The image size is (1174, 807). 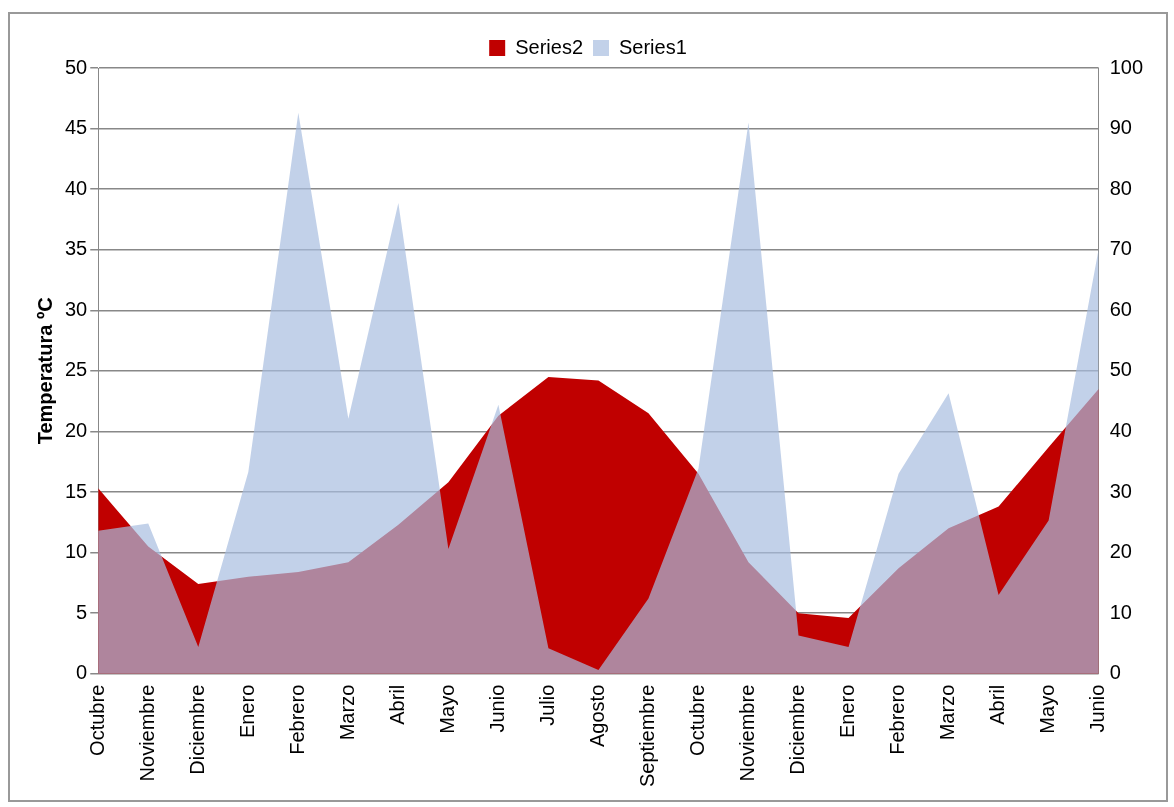 I want to click on y2-tick-label: 60, so click(x=1120, y=308).